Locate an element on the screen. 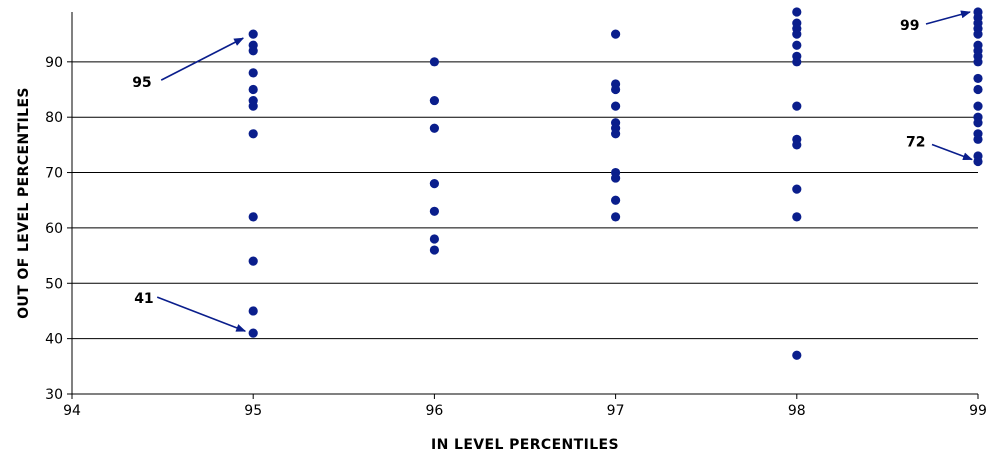 The width and height of the screenshot is (992, 457). annotation-label: 41 is located at coordinates (143, 299).